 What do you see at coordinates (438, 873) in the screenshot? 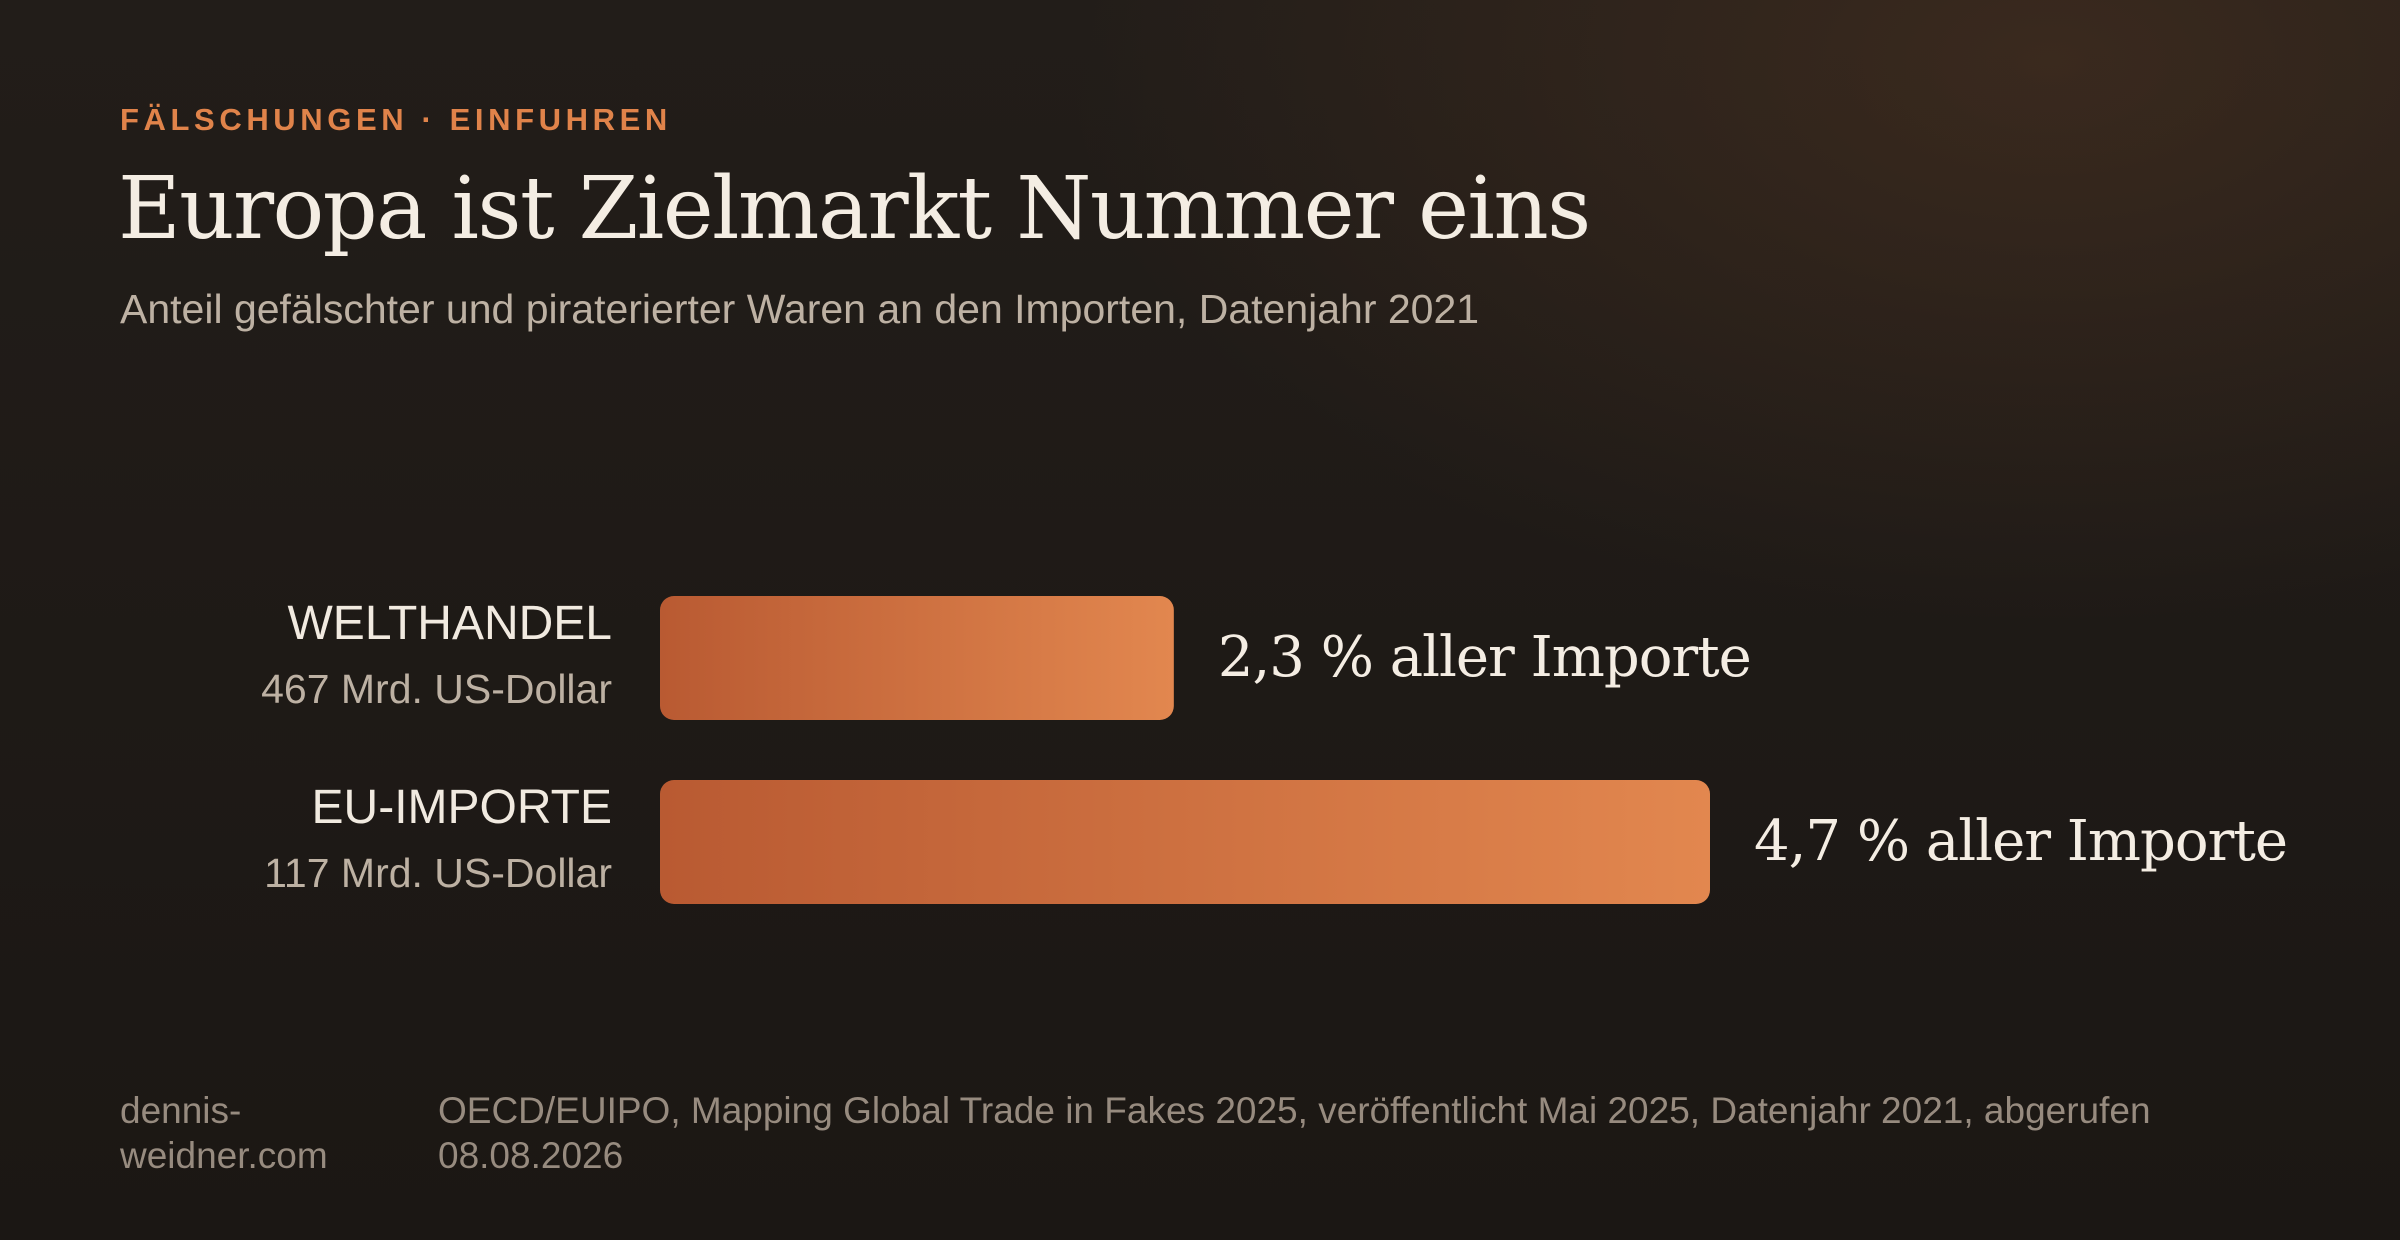
I see `bar-sublabel: 117 Mrd. US-Dollar` at bounding box center [438, 873].